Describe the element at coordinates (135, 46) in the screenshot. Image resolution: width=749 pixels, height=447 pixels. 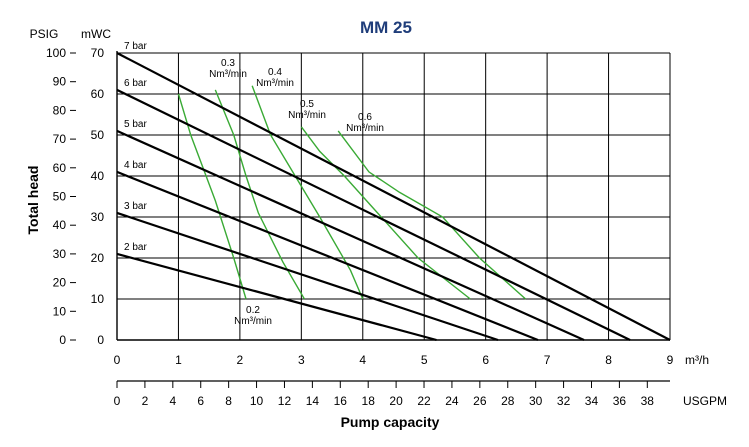
I see `pressure-curve-label: 7 bar` at that location.